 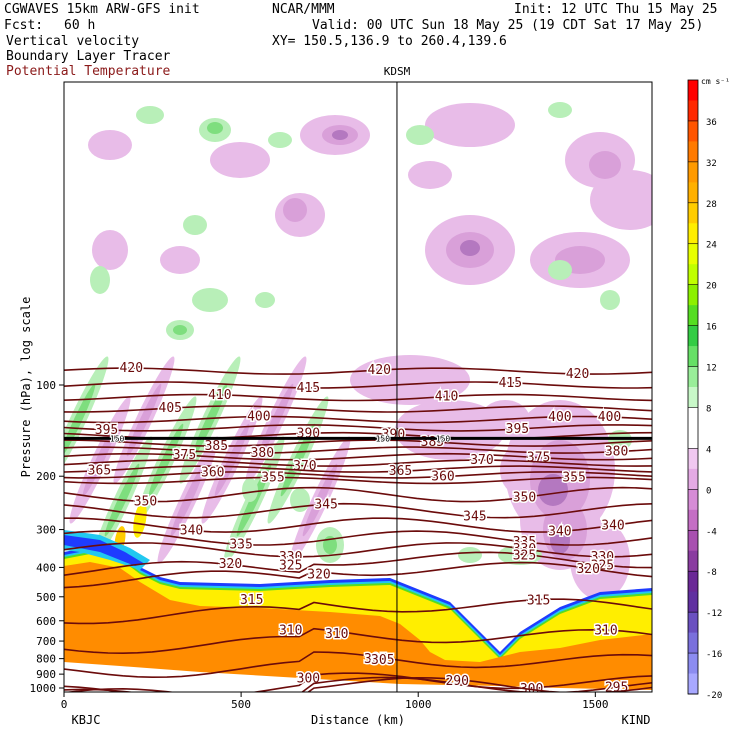 I want to click on colorbar-label: 28, so click(x=711, y=205).